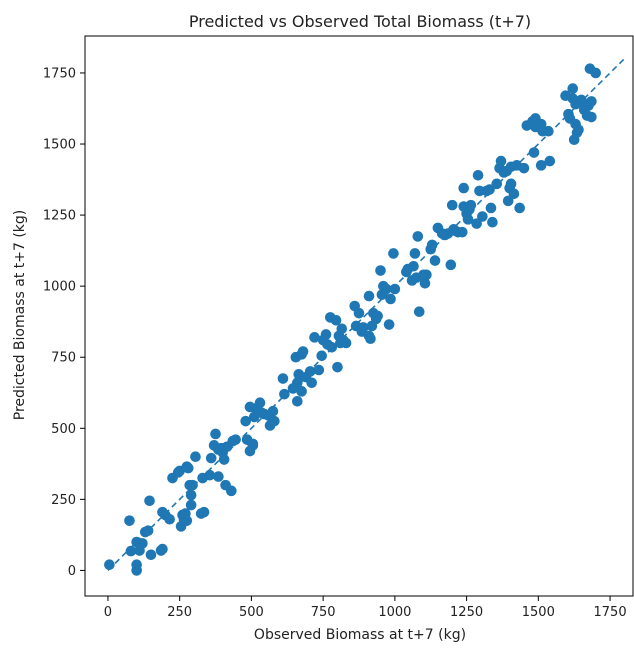 Image resolution: width=634 pixels, height=650 pixels. Describe the element at coordinates (20, 315) in the screenshot. I see `y-axis-label: Predicted Biomass at t+7 (kg)` at that location.